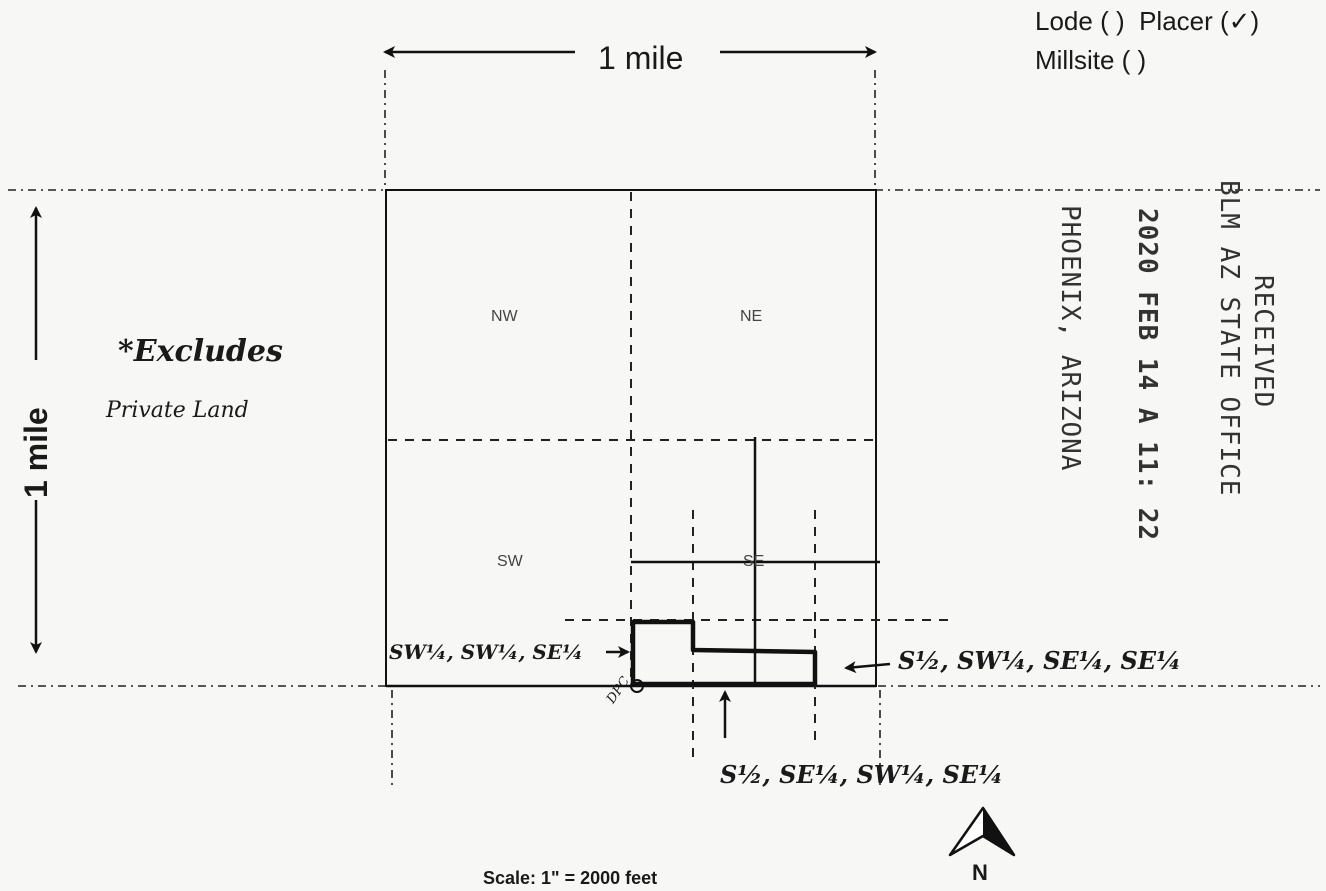 The width and height of the screenshot is (1326, 891). What do you see at coordinates (1239, 21) in the screenshot?
I see `placer-checkmark: ✓` at bounding box center [1239, 21].